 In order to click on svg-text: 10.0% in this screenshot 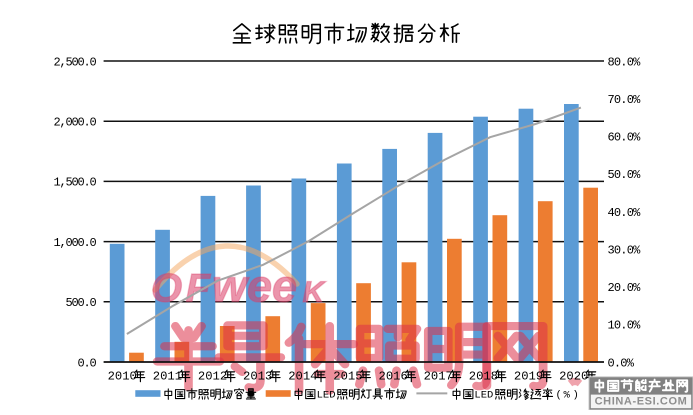, I will do `click(625, 326)`.